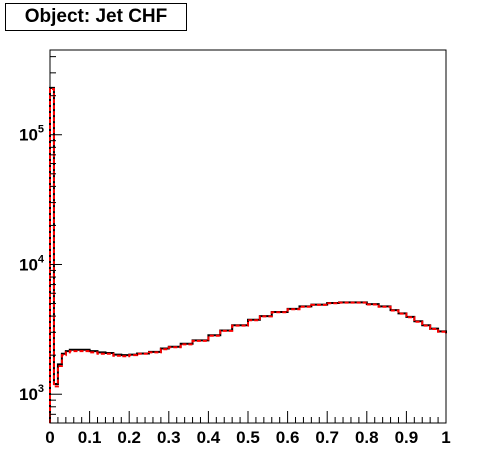 The width and height of the screenshot is (496, 472). What do you see at coordinates (31, 134) in the screenshot?
I see `y-tick-label: 10⁵` at bounding box center [31, 134].